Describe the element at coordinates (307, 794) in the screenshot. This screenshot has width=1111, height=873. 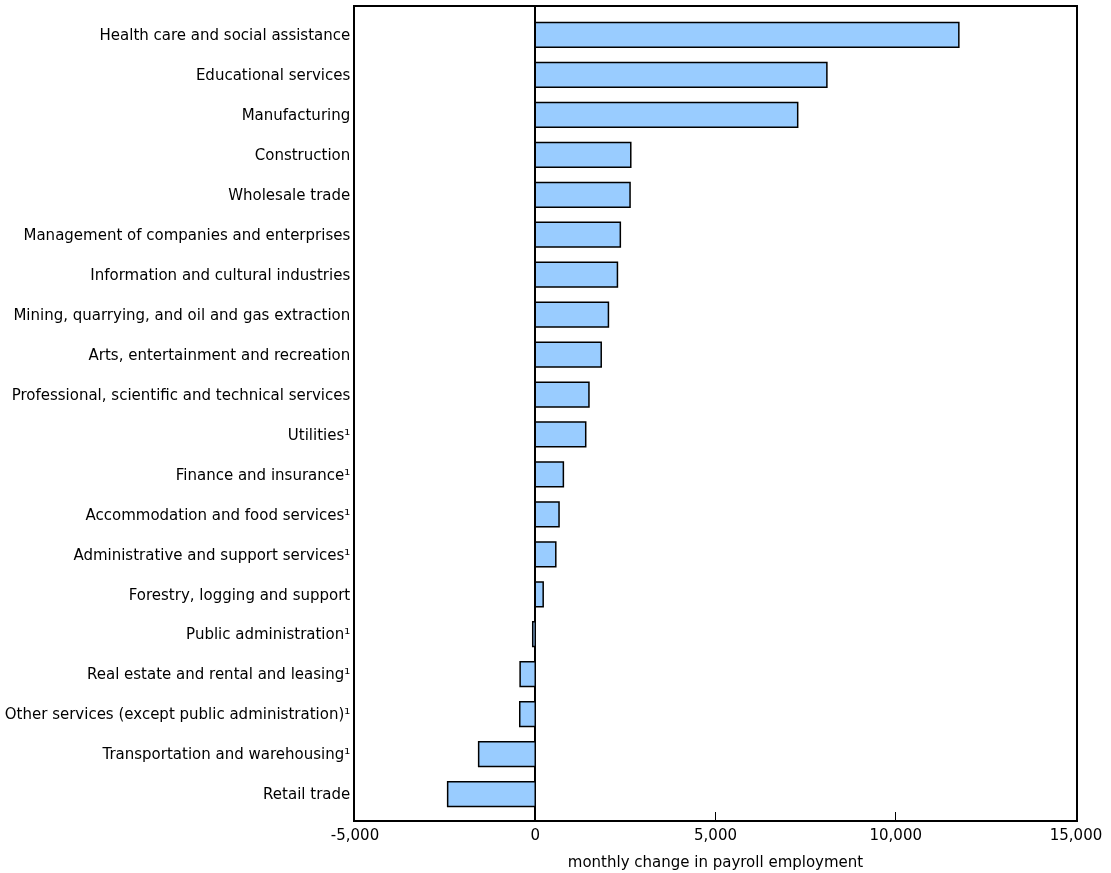
I see `y-tick-label: Retail trade` at that location.